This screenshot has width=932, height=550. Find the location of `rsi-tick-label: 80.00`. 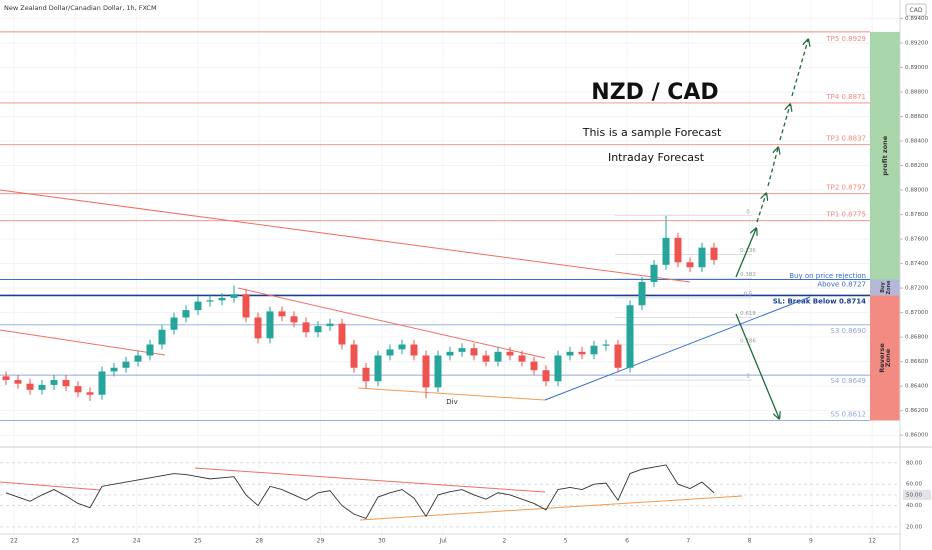

rsi-tick-label: 80.00 is located at coordinates (914, 463).